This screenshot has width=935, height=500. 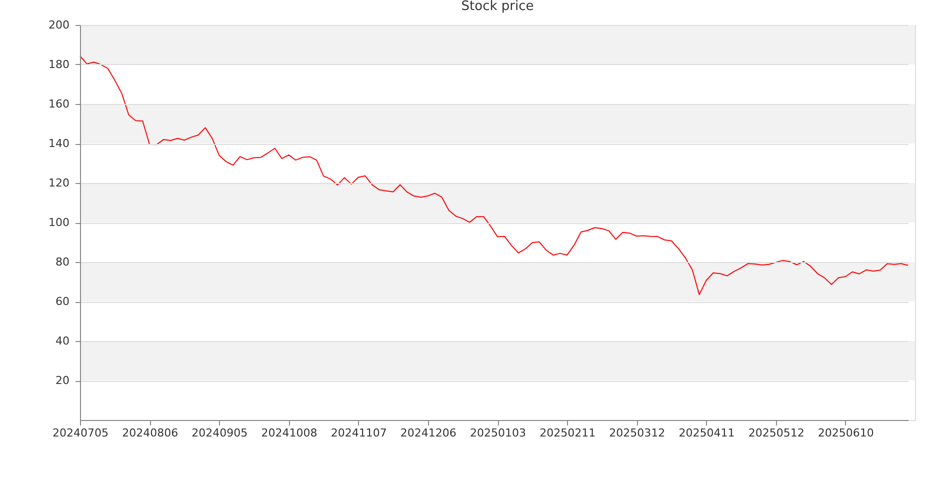 What do you see at coordinates (59, 183) in the screenshot?
I see `y-tick-label: 120` at bounding box center [59, 183].